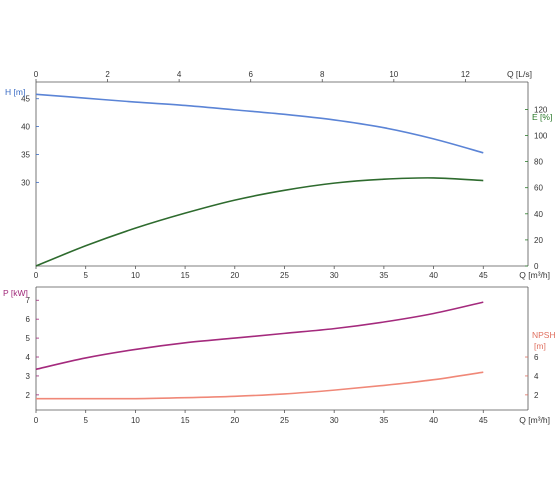 The height and width of the screenshot is (504, 560). Describe the element at coordinates (284, 275) in the screenshot. I see `upper-x-tick-label: 25` at that location.